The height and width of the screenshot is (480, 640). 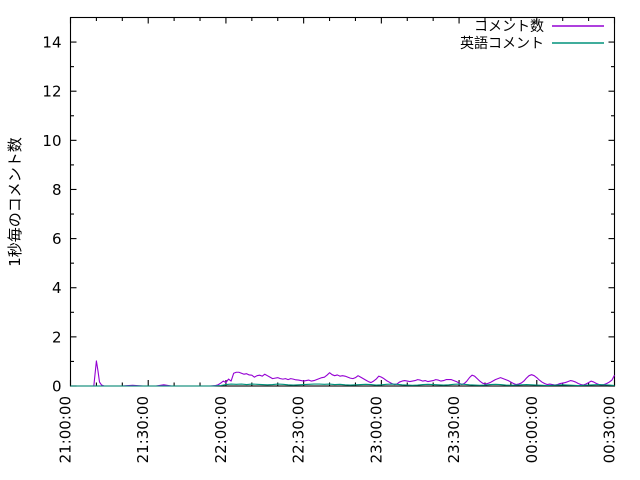 What do you see at coordinates (342, 385) in the screenshot?
I see `series-line-english-comment` at bounding box center [342, 385].